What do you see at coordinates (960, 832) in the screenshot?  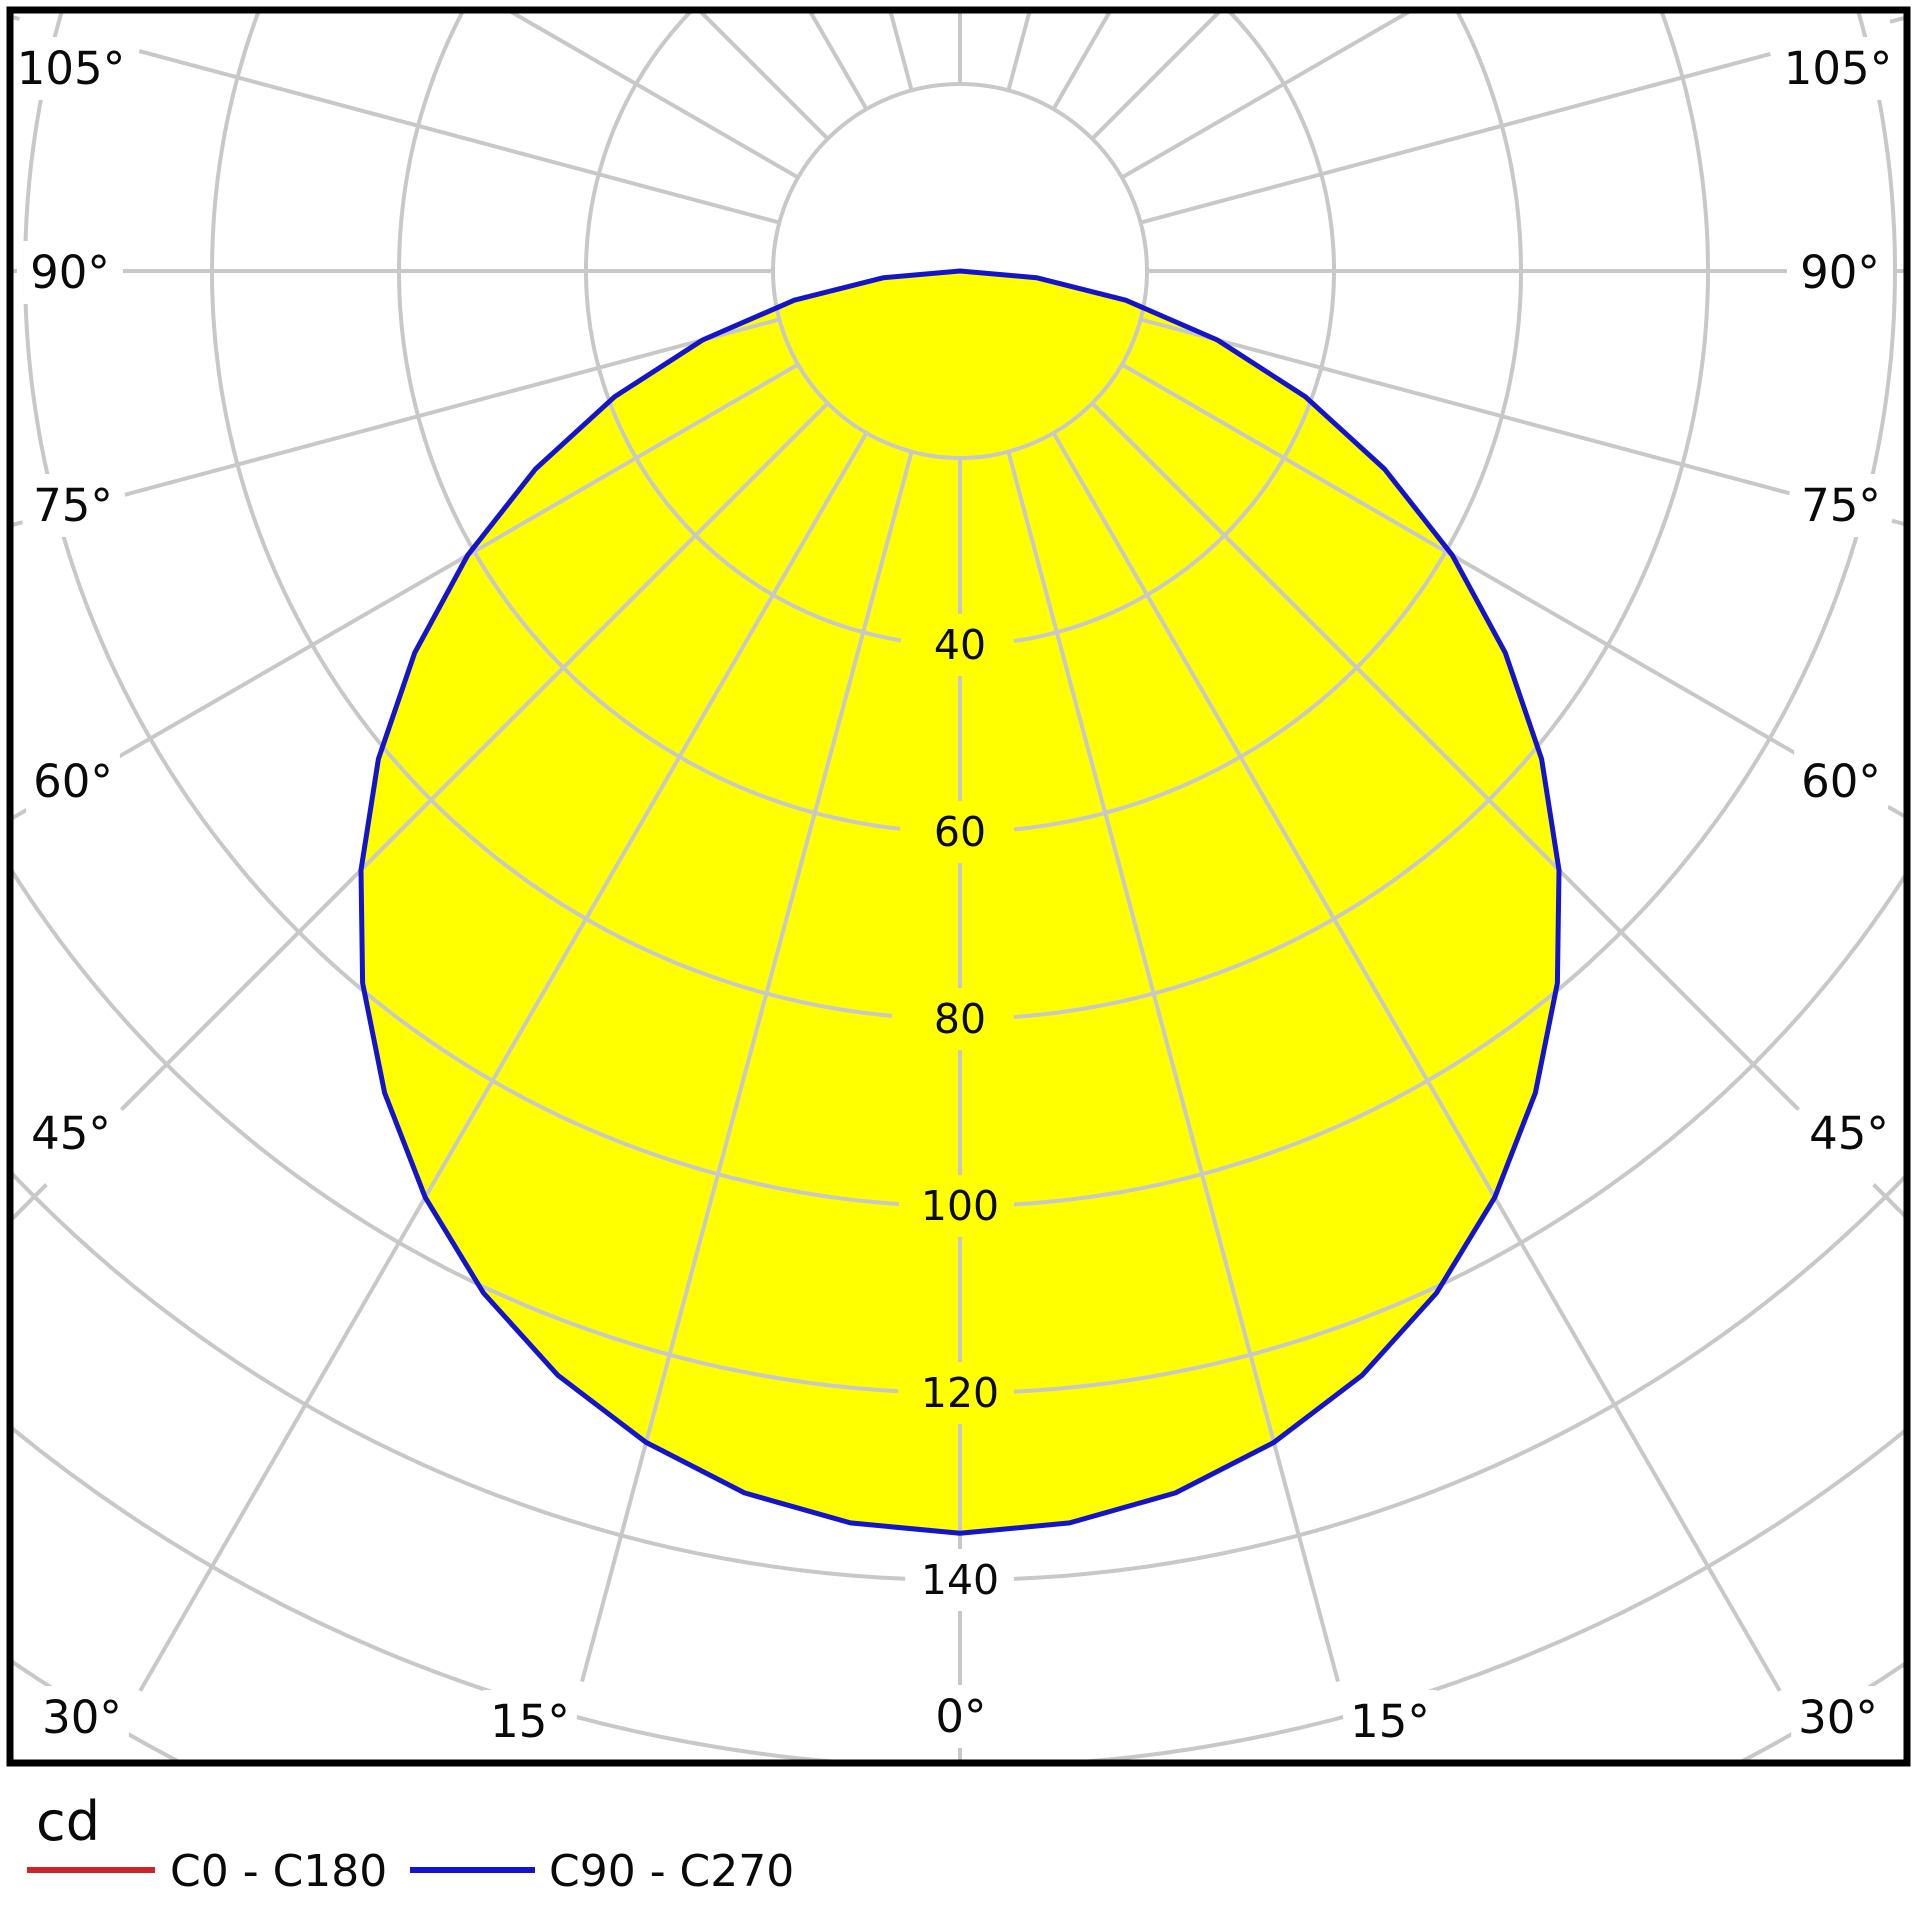 I see `radial-tick-label: 60` at bounding box center [960, 832].